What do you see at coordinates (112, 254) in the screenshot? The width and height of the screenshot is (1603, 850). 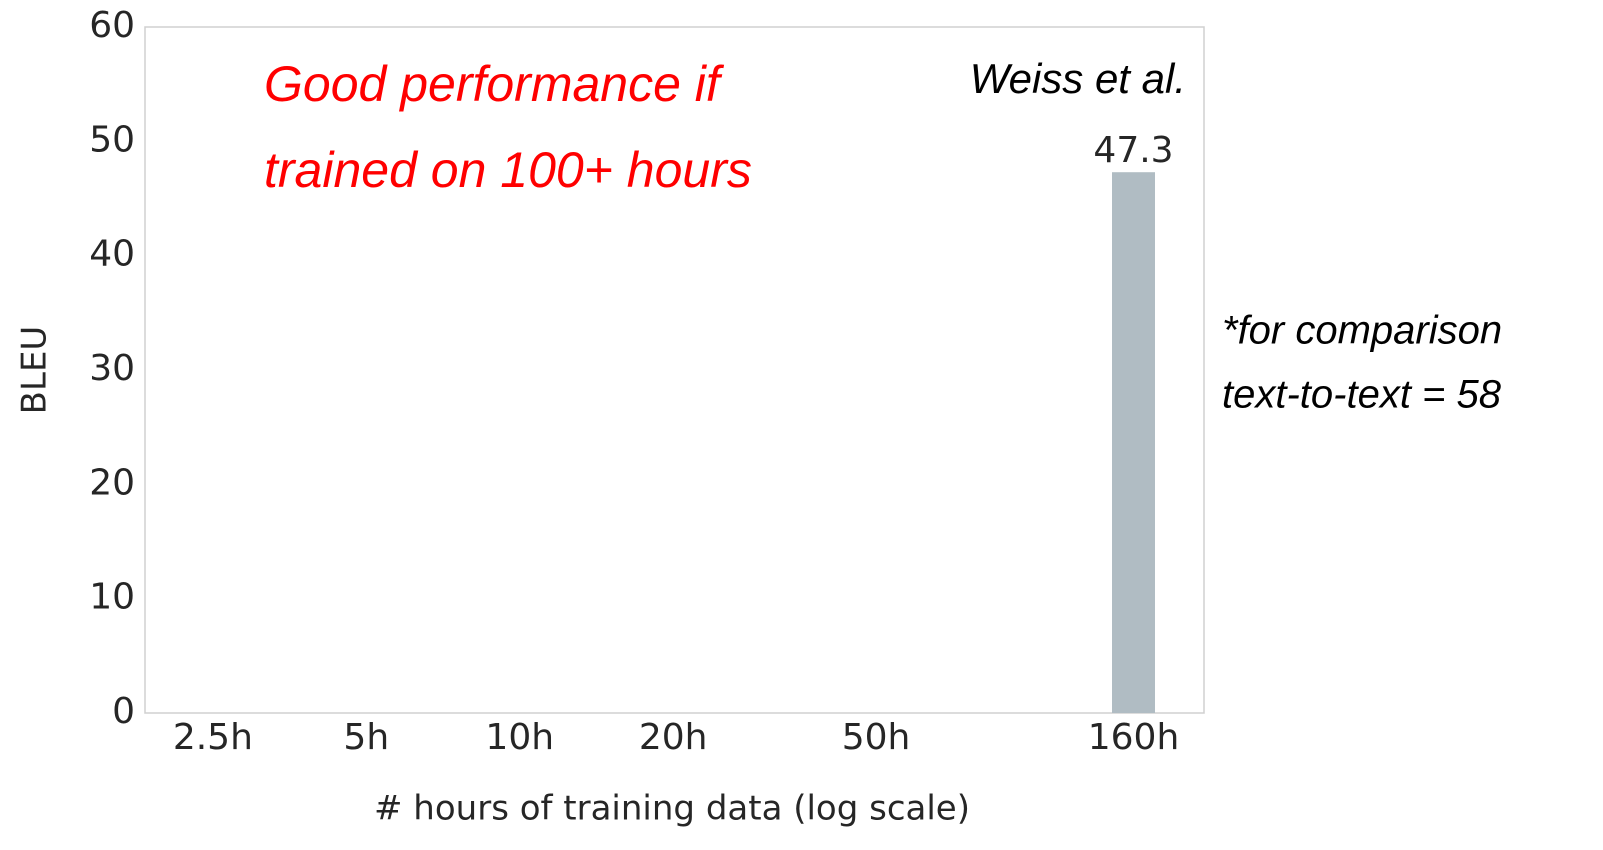 I see `y-tick-label: 40` at bounding box center [112, 254].